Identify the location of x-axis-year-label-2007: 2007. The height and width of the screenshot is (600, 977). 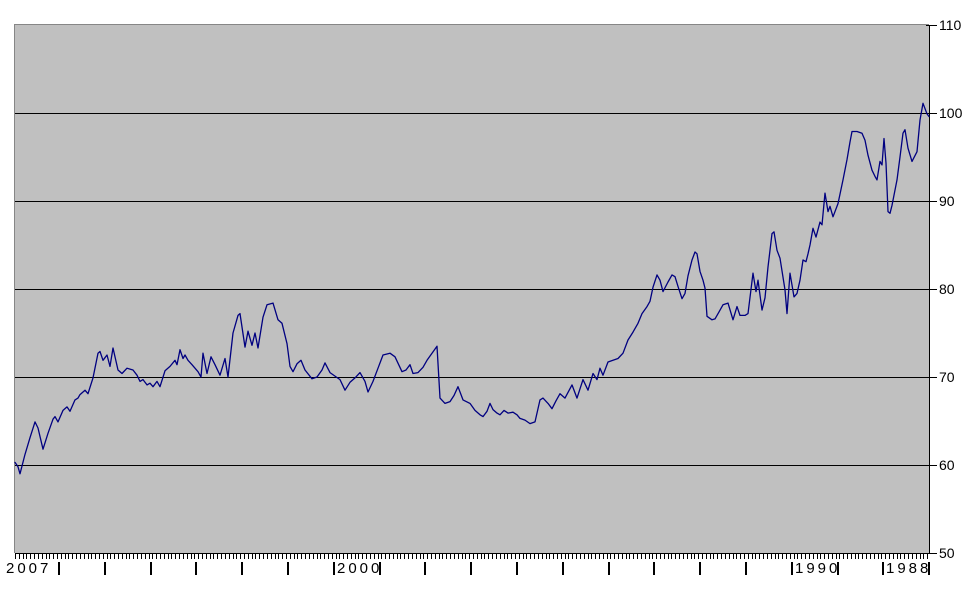
(29, 568).